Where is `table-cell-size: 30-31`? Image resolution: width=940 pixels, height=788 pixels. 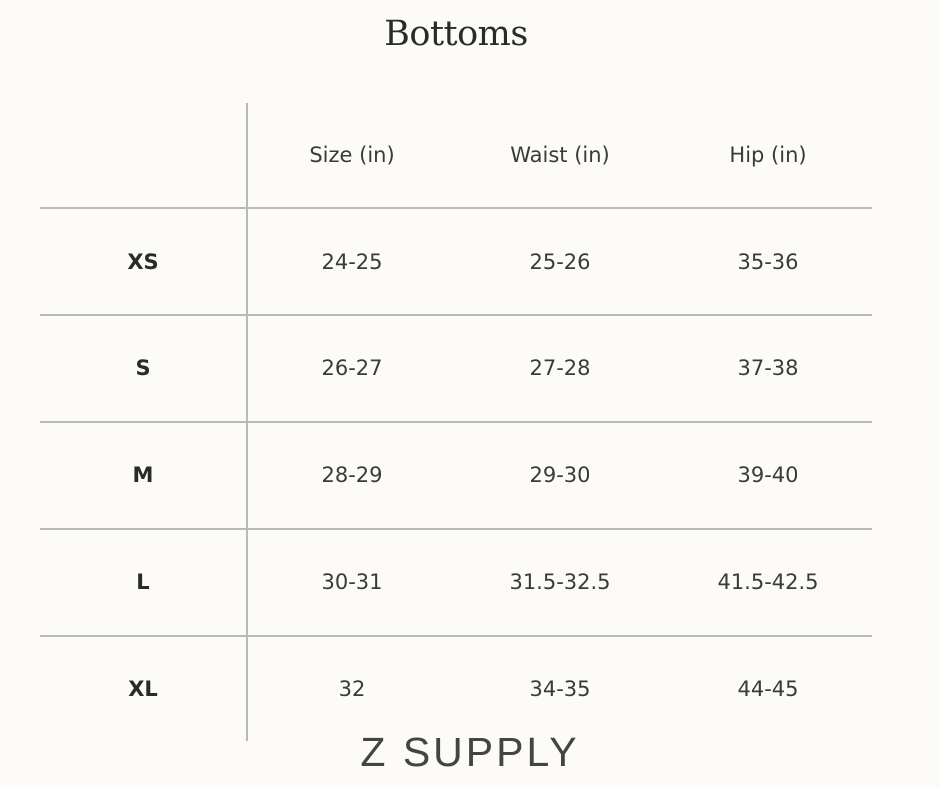 table-cell-size: 30-31 is located at coordinates (352, 582).